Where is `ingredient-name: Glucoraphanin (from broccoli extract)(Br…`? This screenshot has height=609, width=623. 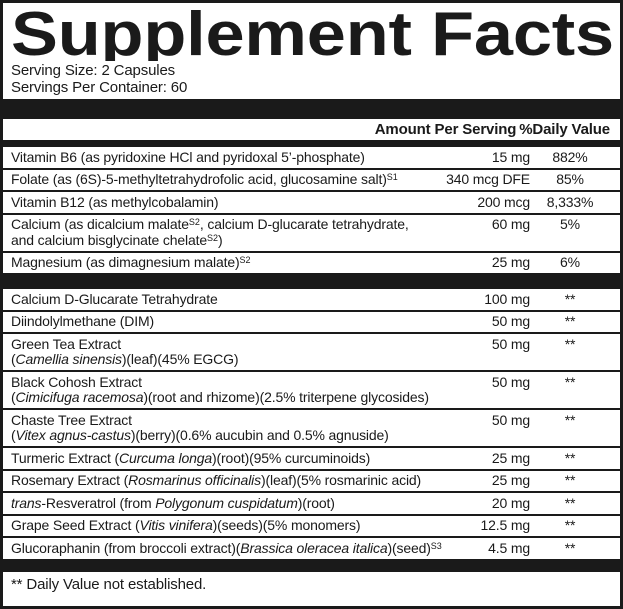 ingredient-name: Glucoraphanin (from broccoli extract)(Br… is located at coordinates (226, 548).